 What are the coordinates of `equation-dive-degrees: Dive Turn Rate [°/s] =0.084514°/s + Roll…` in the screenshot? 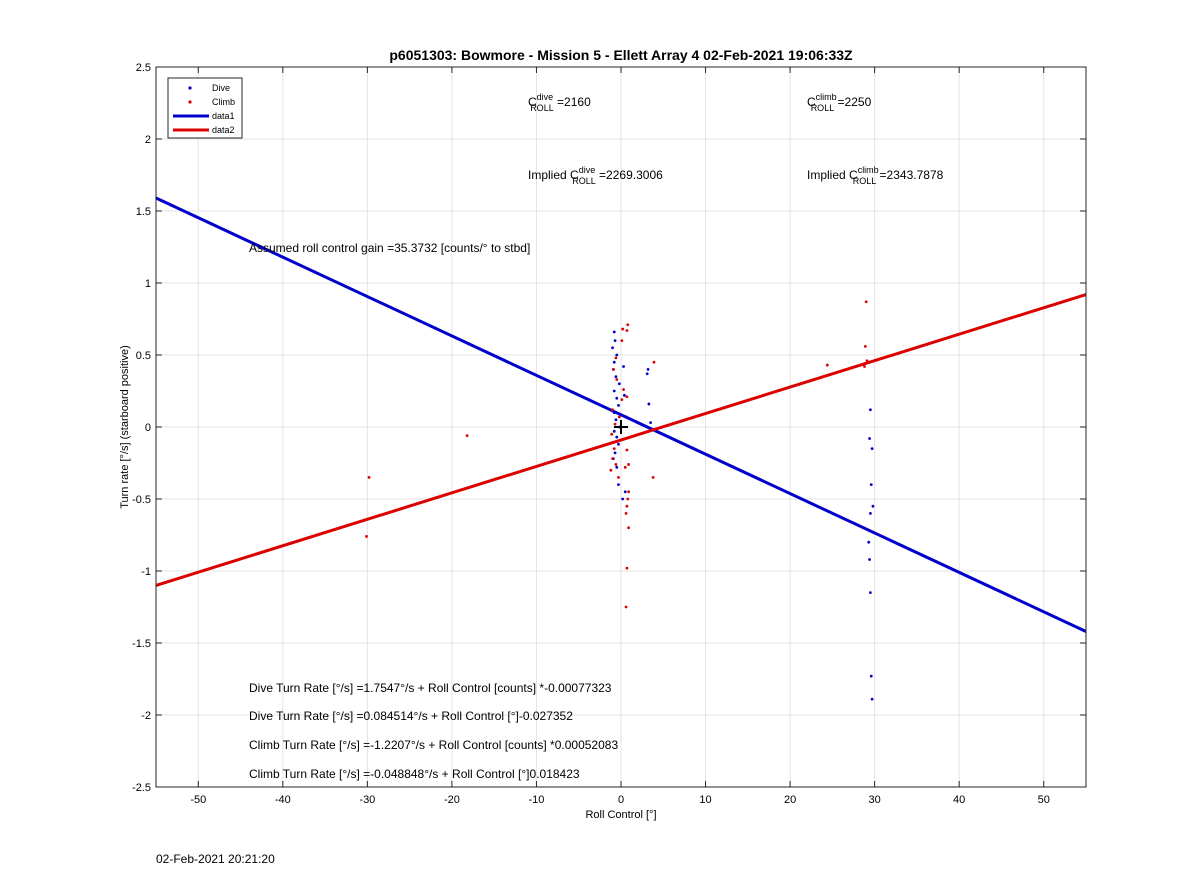 It's located at (411, 716).